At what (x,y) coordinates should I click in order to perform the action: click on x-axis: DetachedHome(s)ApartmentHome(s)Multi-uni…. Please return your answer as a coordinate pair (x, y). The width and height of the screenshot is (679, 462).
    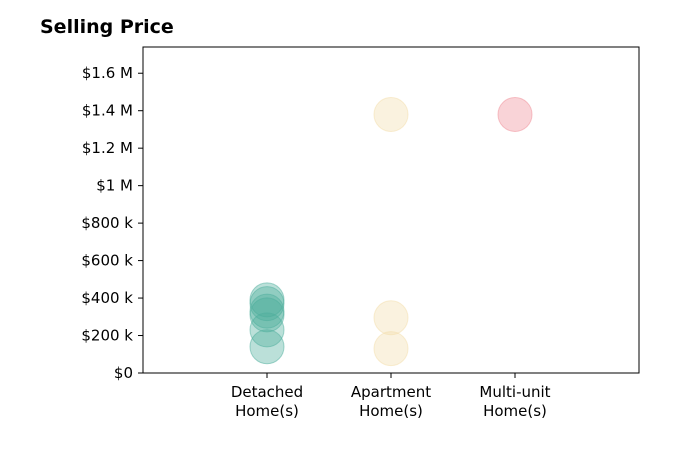
    Looking at the image, I should click on (391, 396).